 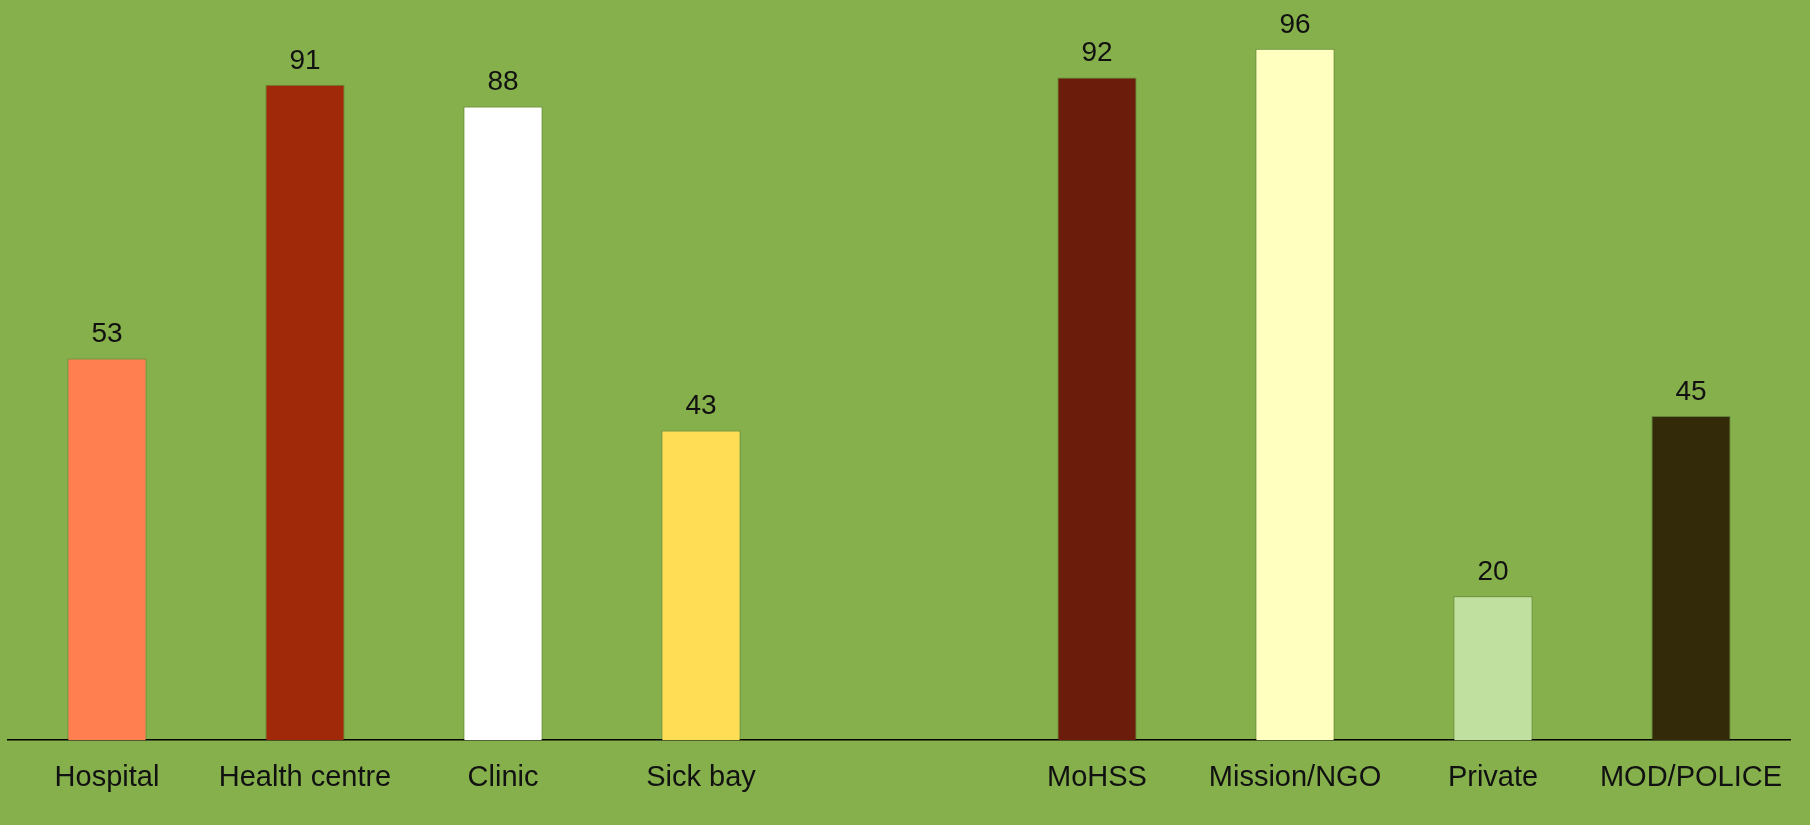 I want to click on data-label: 92, so click(x=1097, y=52).